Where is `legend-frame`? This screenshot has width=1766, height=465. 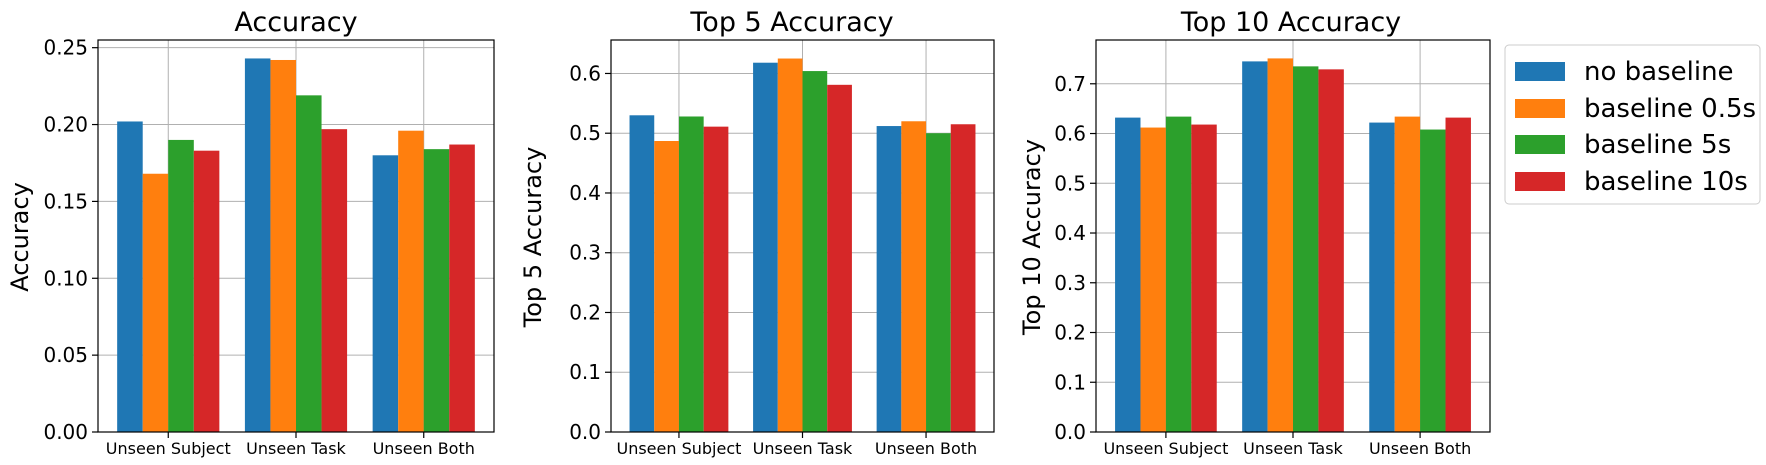
legend-frame is located at coordinates (1632, 124).